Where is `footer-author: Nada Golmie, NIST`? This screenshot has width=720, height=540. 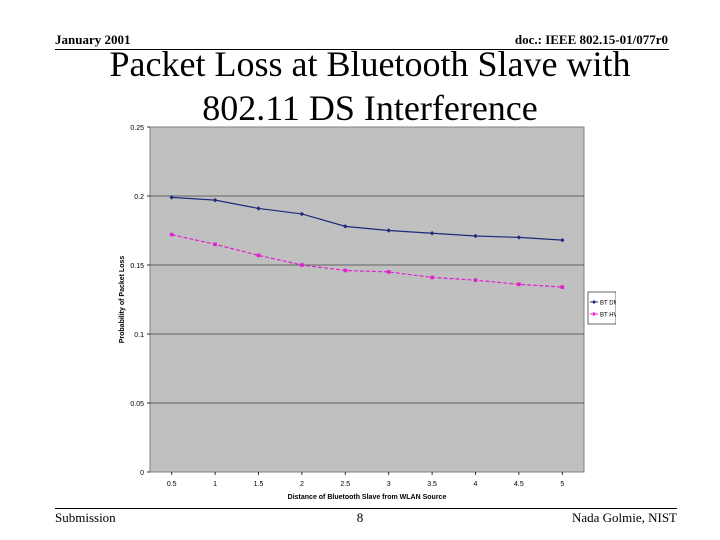
footer-author: Nada Golmie, NIST is located at coordinates (624, 517).